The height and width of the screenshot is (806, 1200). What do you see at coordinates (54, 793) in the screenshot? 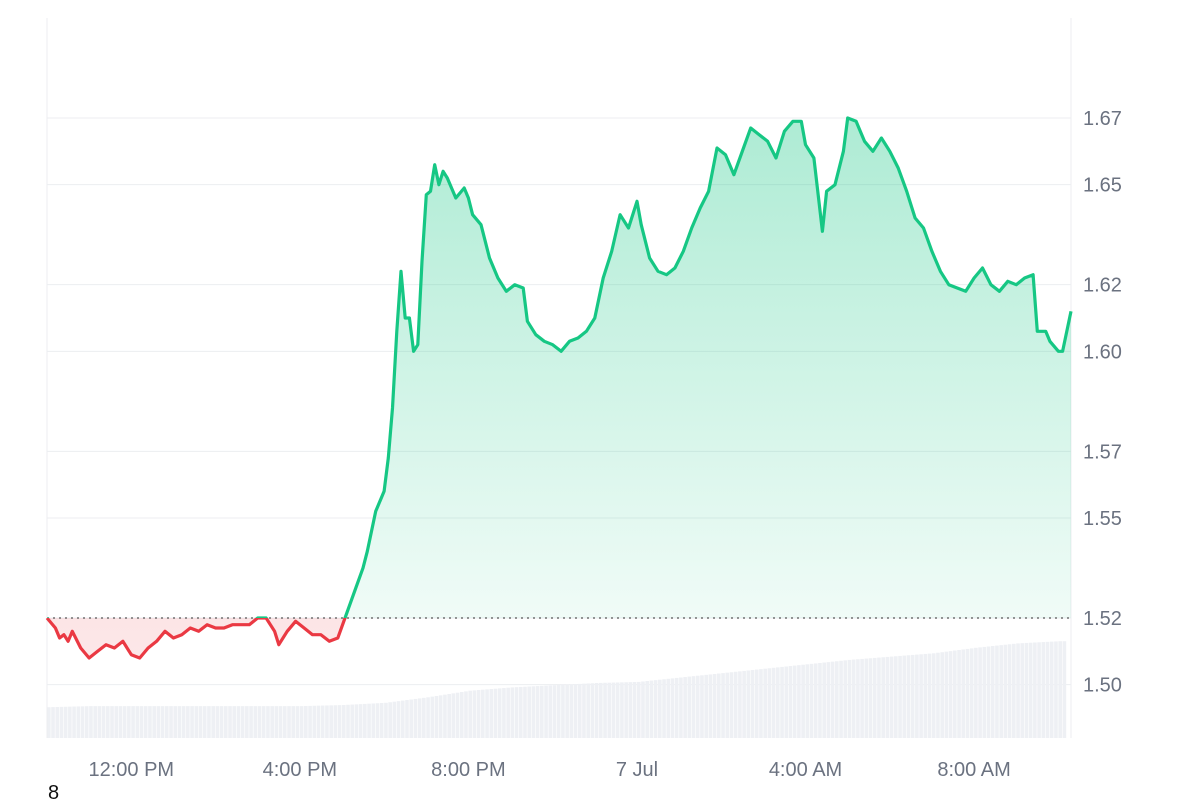
I see `page-number: 8` at bounding box center [54, 793].